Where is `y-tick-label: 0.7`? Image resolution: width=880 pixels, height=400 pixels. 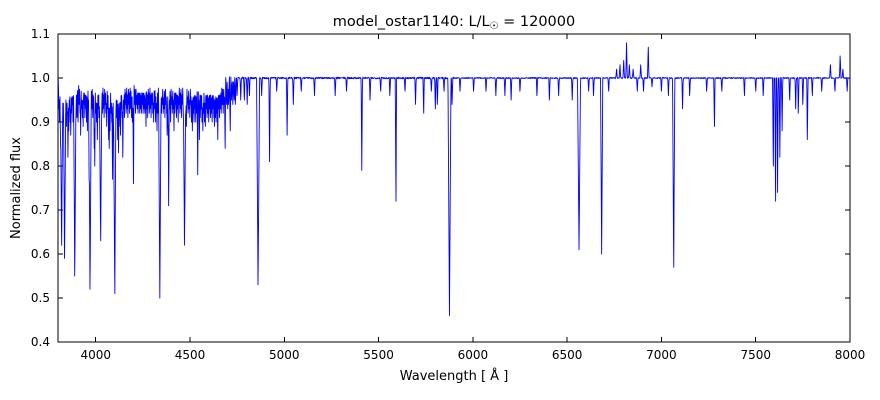 y-tick-label: 0.7 is located at coordinates (40, 210).